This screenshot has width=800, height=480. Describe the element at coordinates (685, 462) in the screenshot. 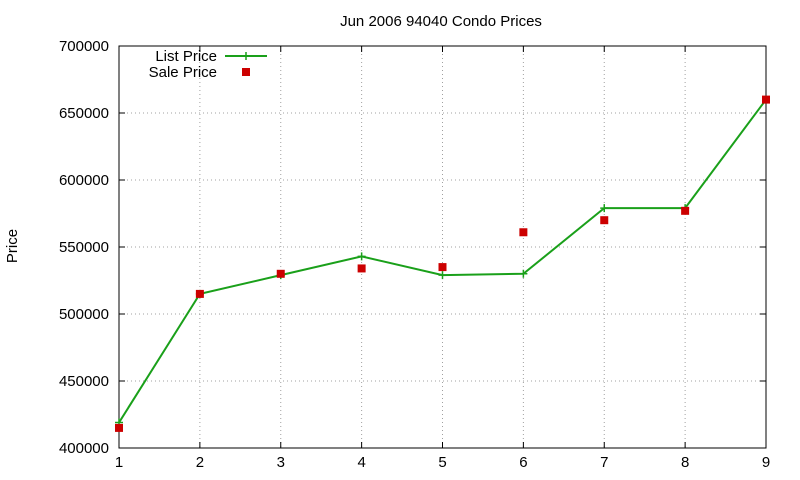

I see `x-tick-label: 8` at that location.